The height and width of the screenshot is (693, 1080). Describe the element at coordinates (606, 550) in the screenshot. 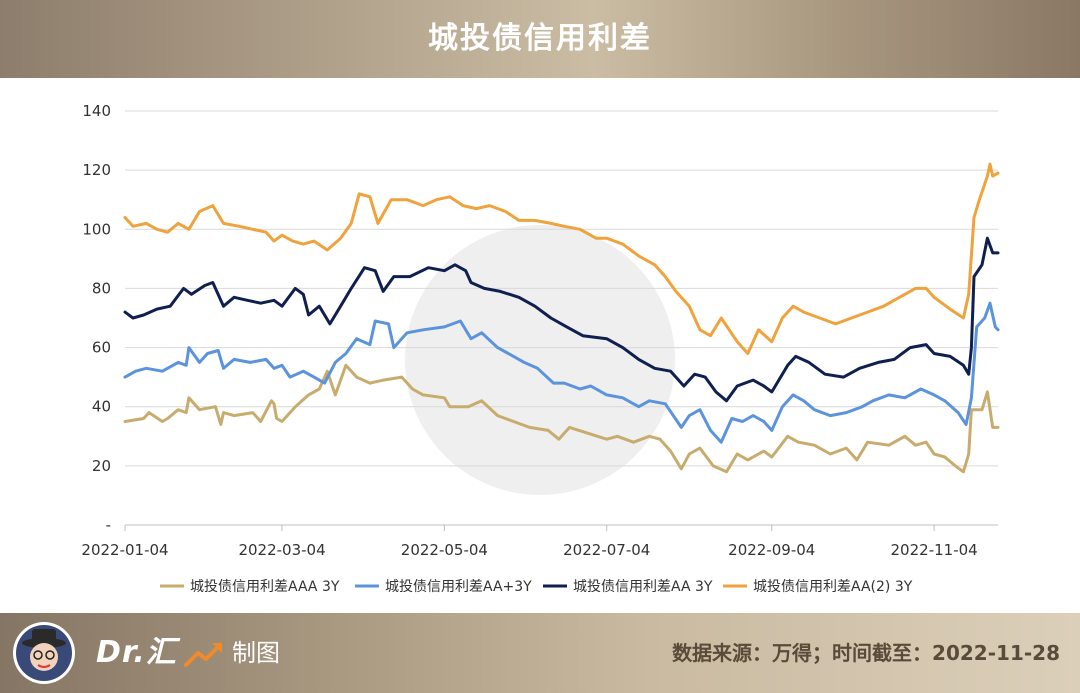

I see `x-tick-label: 2022-07-04` at that location.